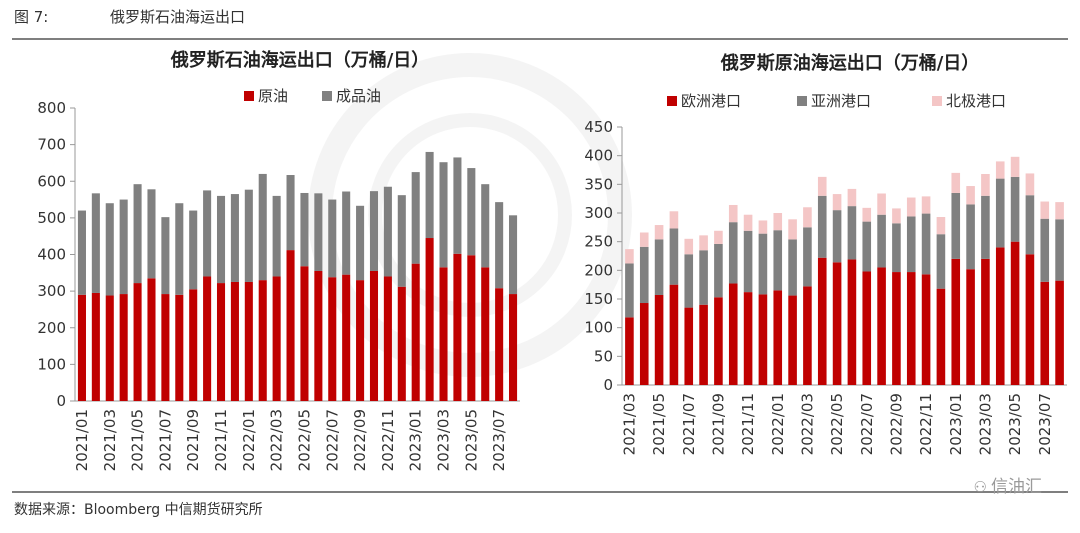 The width and height of the screenshot is (1080, 533). I want to click on bar-欧洲港口-2023/02, so click(970, 327).